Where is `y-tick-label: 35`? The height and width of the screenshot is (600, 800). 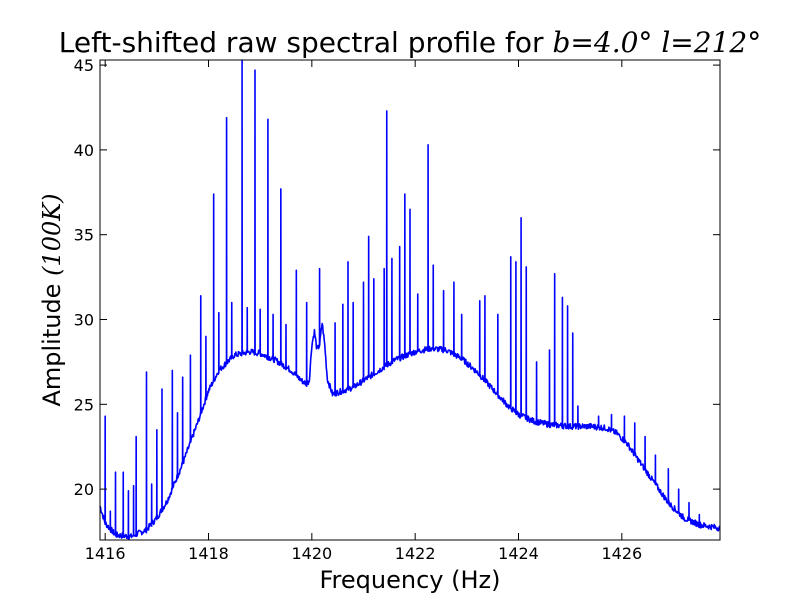
y-tick-label: 35 is located at coordinates (84, 235).